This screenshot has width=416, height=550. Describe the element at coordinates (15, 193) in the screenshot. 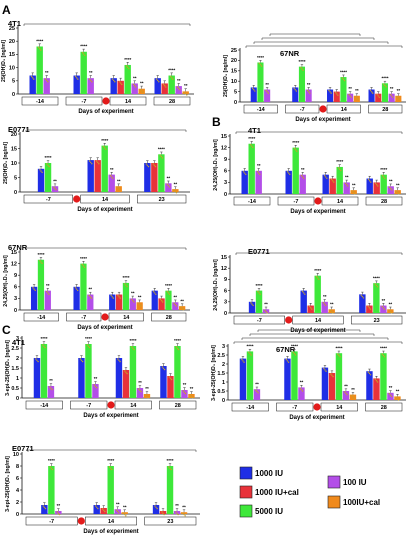

I see `y-tick-label: 0` at that location.